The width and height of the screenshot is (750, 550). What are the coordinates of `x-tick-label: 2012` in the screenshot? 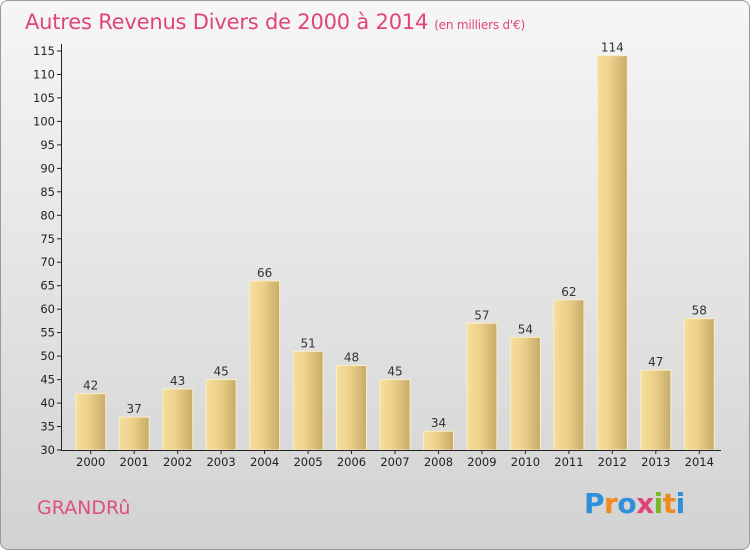 It's located at (612, 462).